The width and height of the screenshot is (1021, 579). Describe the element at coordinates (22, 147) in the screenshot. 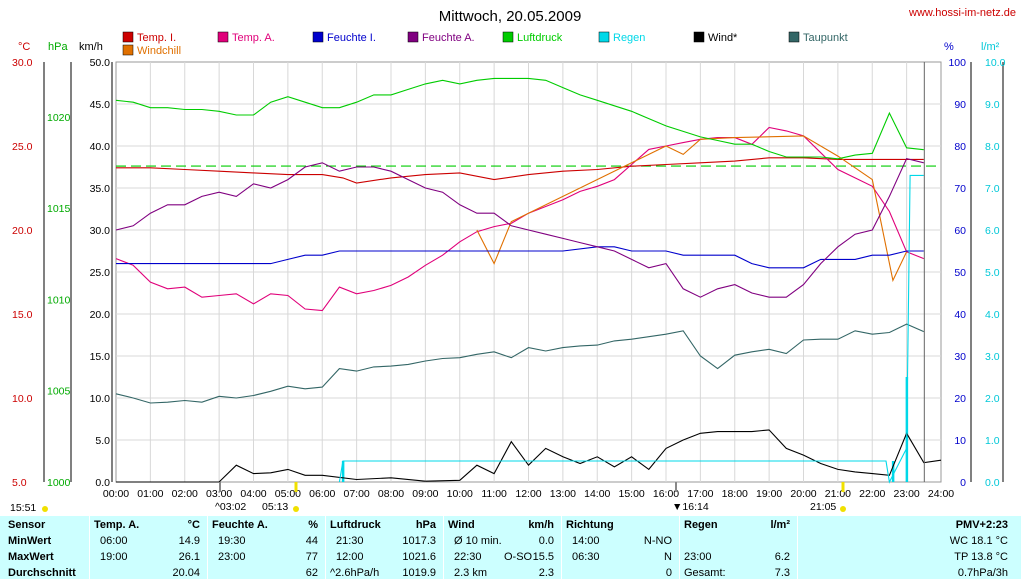

I see `temp-tick-label: 25.0` at that location.